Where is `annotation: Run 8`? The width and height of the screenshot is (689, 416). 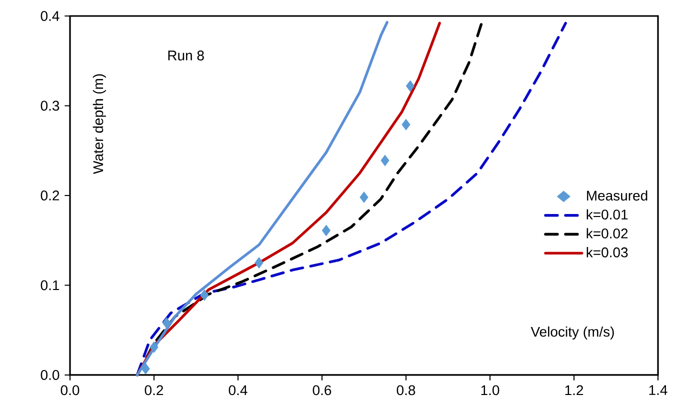
annotation: Run 8 is located at coordinates (186, 55).